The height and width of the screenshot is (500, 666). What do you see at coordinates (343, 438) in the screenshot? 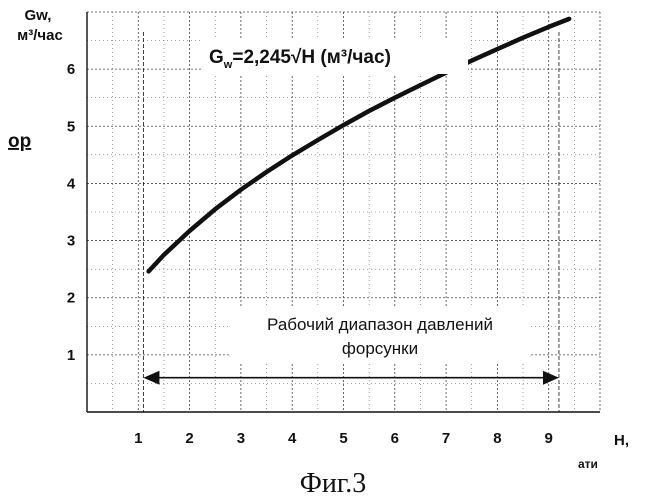
I see `x-tick-label: 5` at bounding box center [343, 438].